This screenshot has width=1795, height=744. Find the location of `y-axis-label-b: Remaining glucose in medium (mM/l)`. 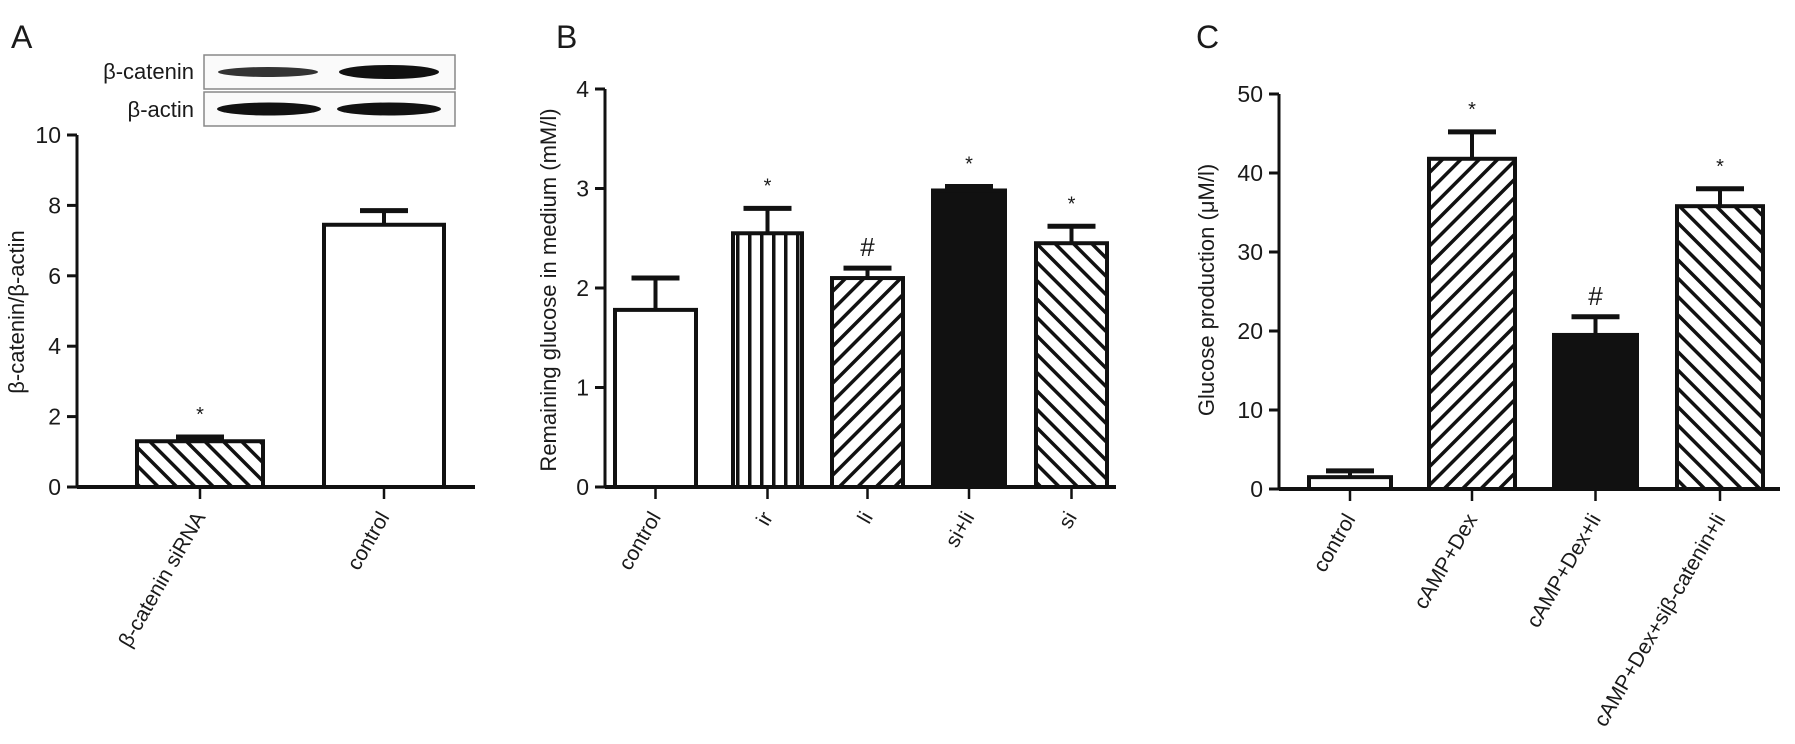

y-axis-label-b: Remaining glucose in medium (mM/l) is located at coordinates (548, 289).